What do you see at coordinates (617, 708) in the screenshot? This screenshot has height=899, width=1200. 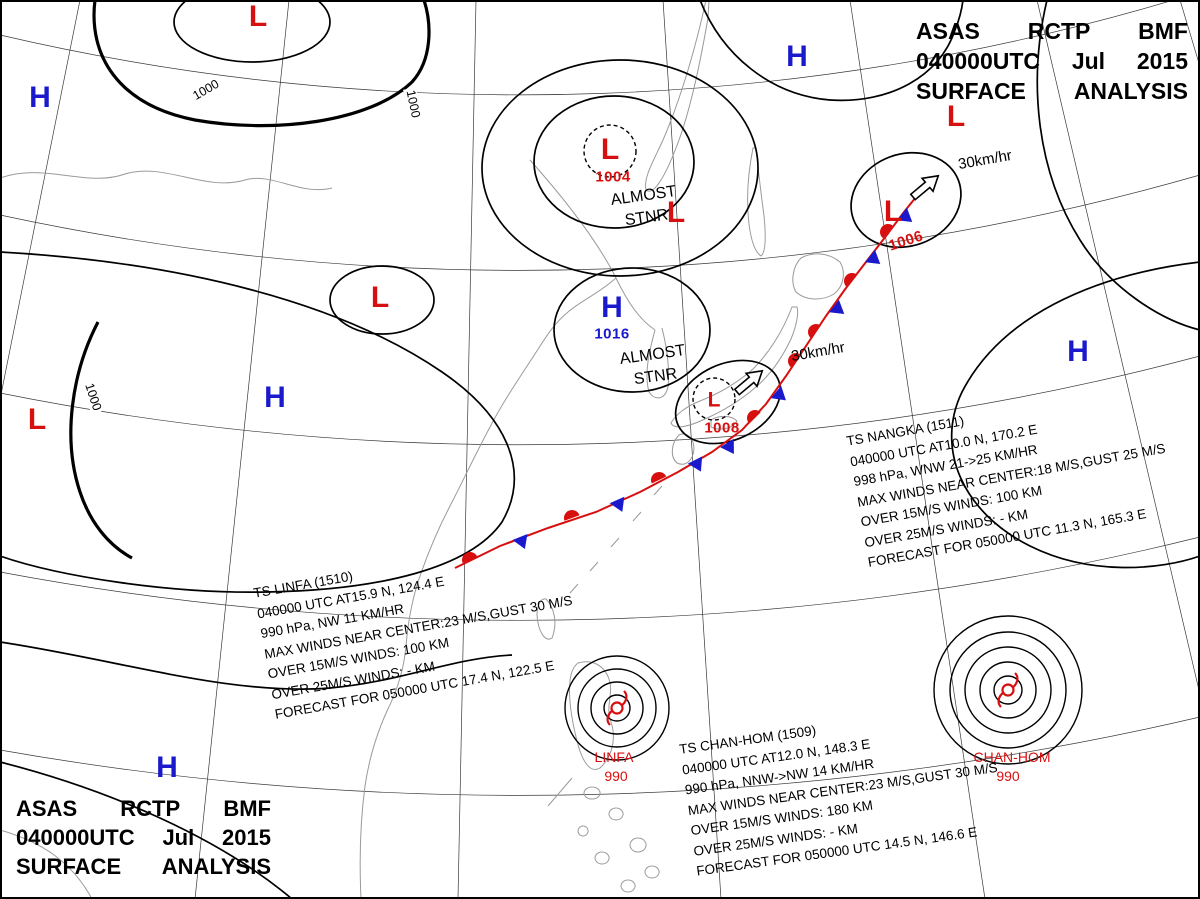 I see `typhoon-rings-linfa` at bounding box center [617, 708].